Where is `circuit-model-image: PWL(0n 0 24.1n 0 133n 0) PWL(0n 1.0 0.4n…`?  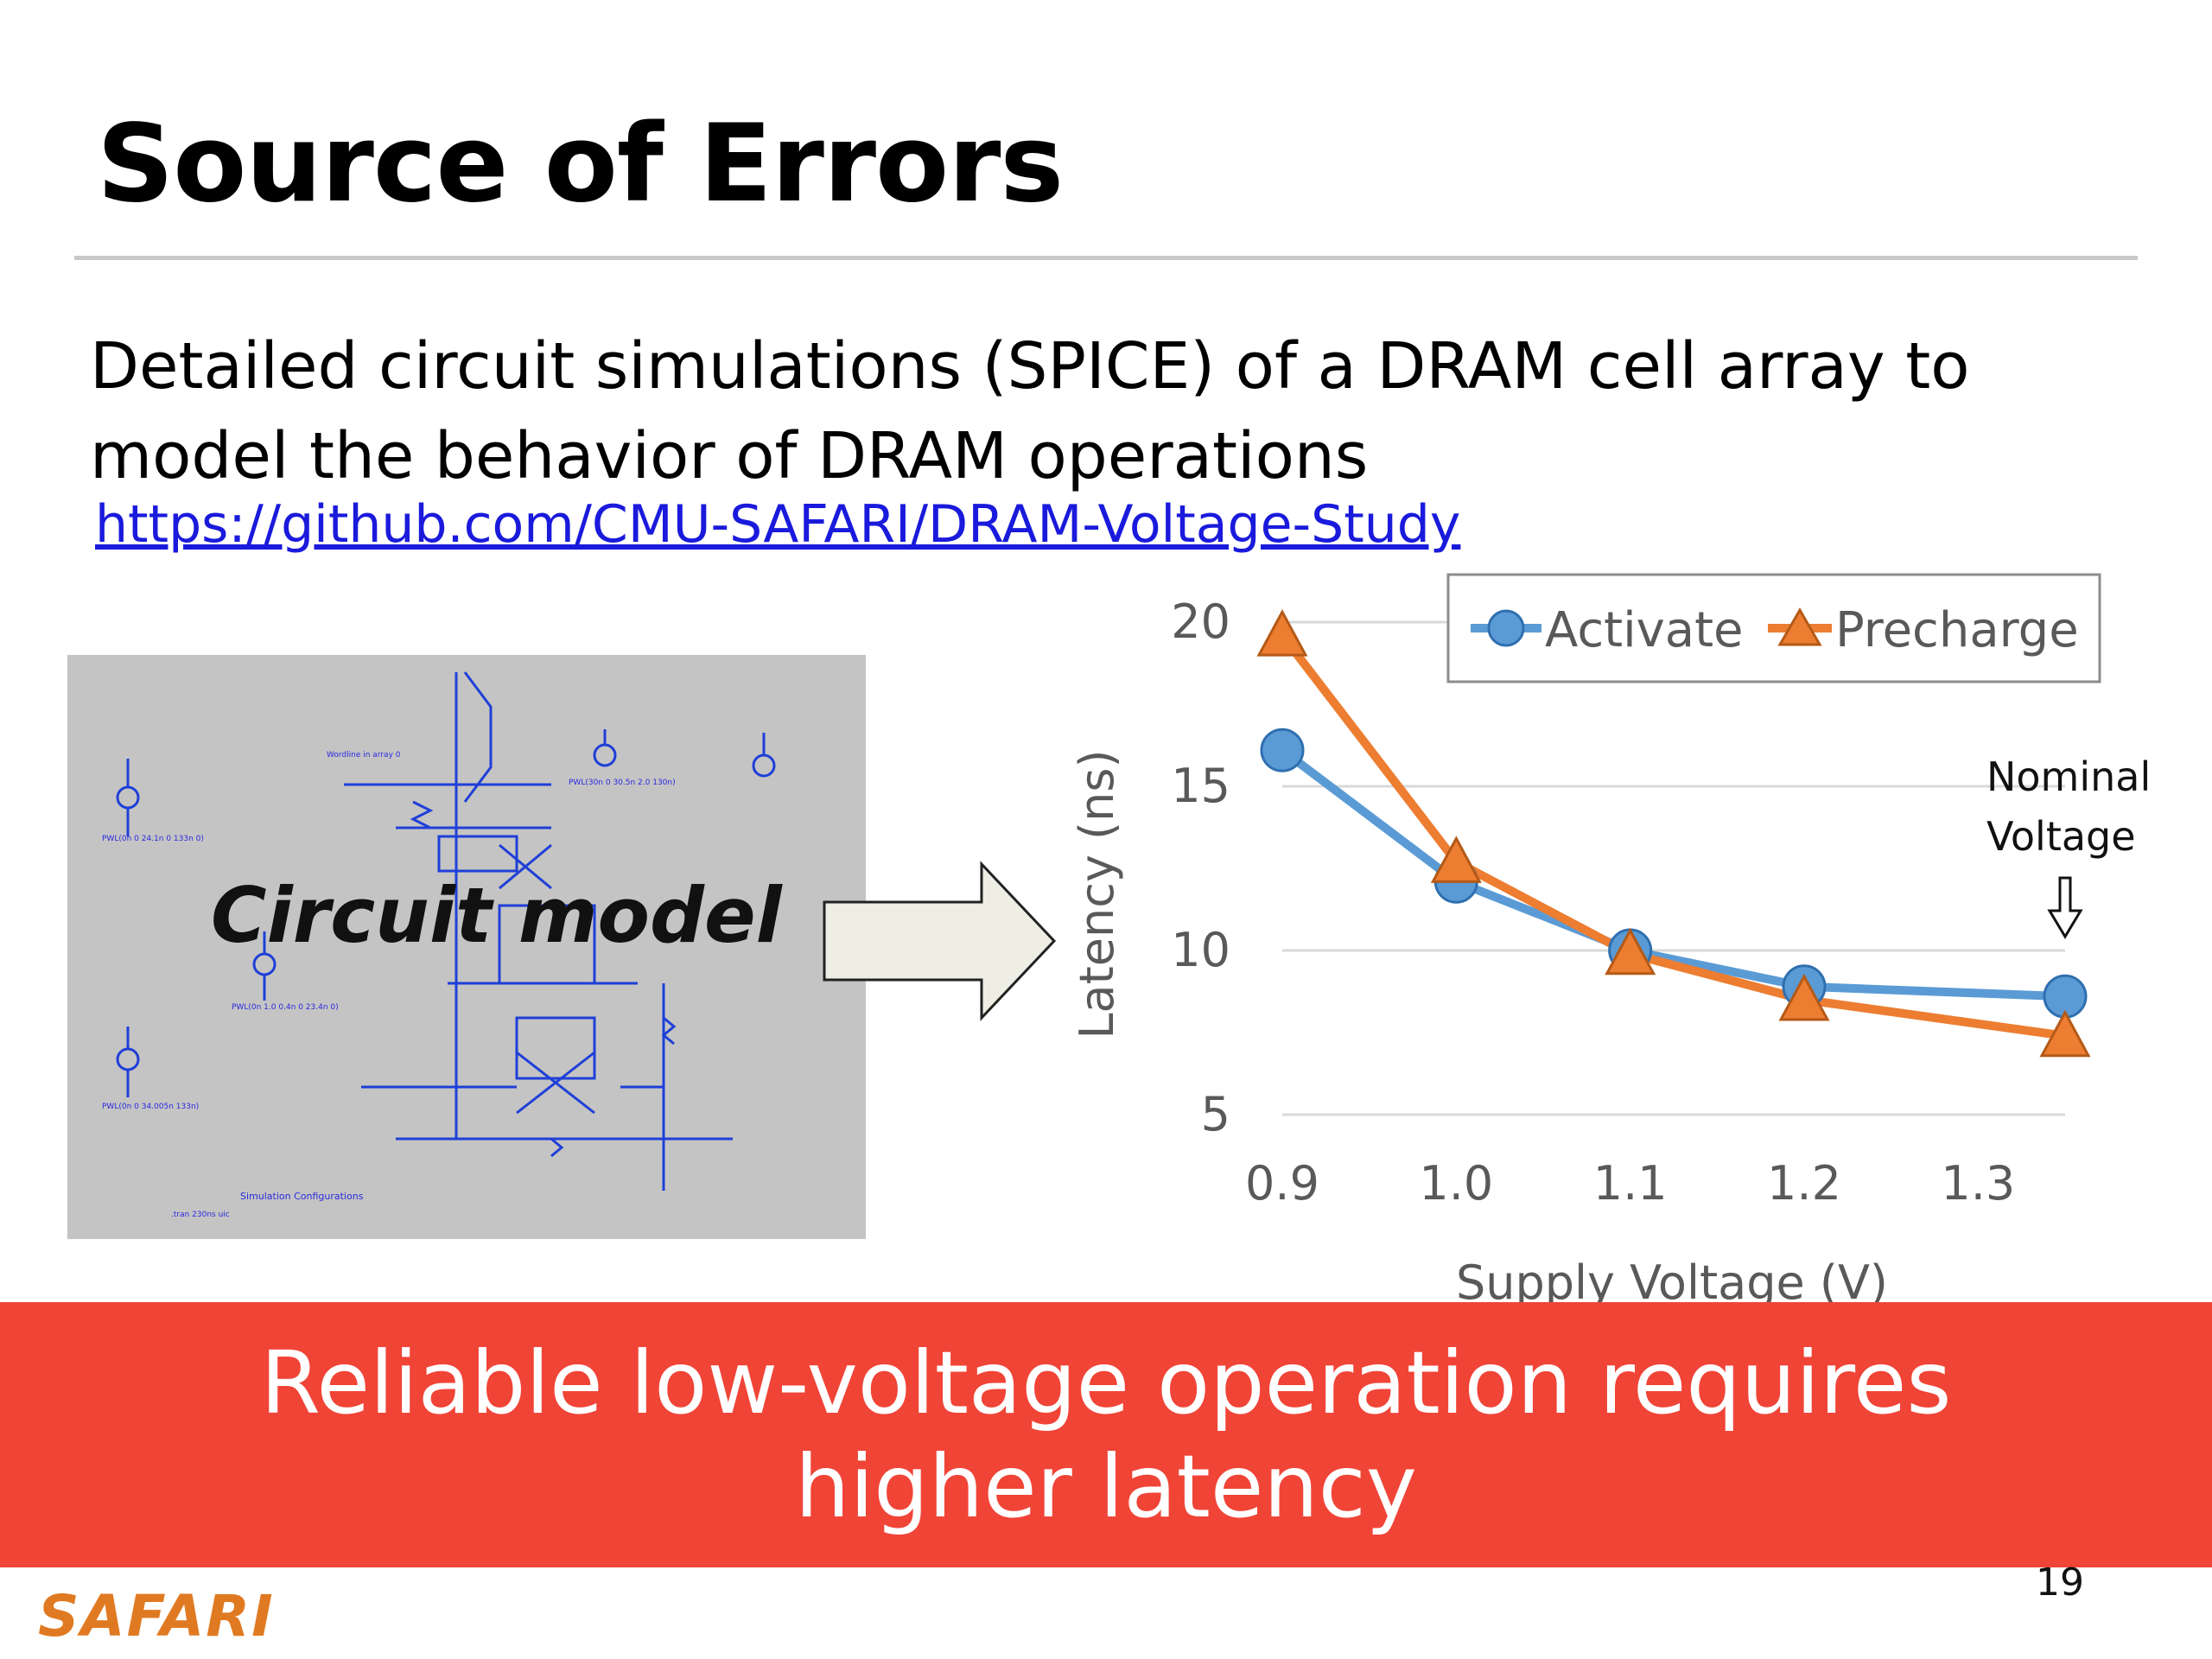 circuit-model-image: PWL(0n 0 24.1n 0 133n 0) PWL(0n 1.0 0.4n… is located at coordinates (466, 947).